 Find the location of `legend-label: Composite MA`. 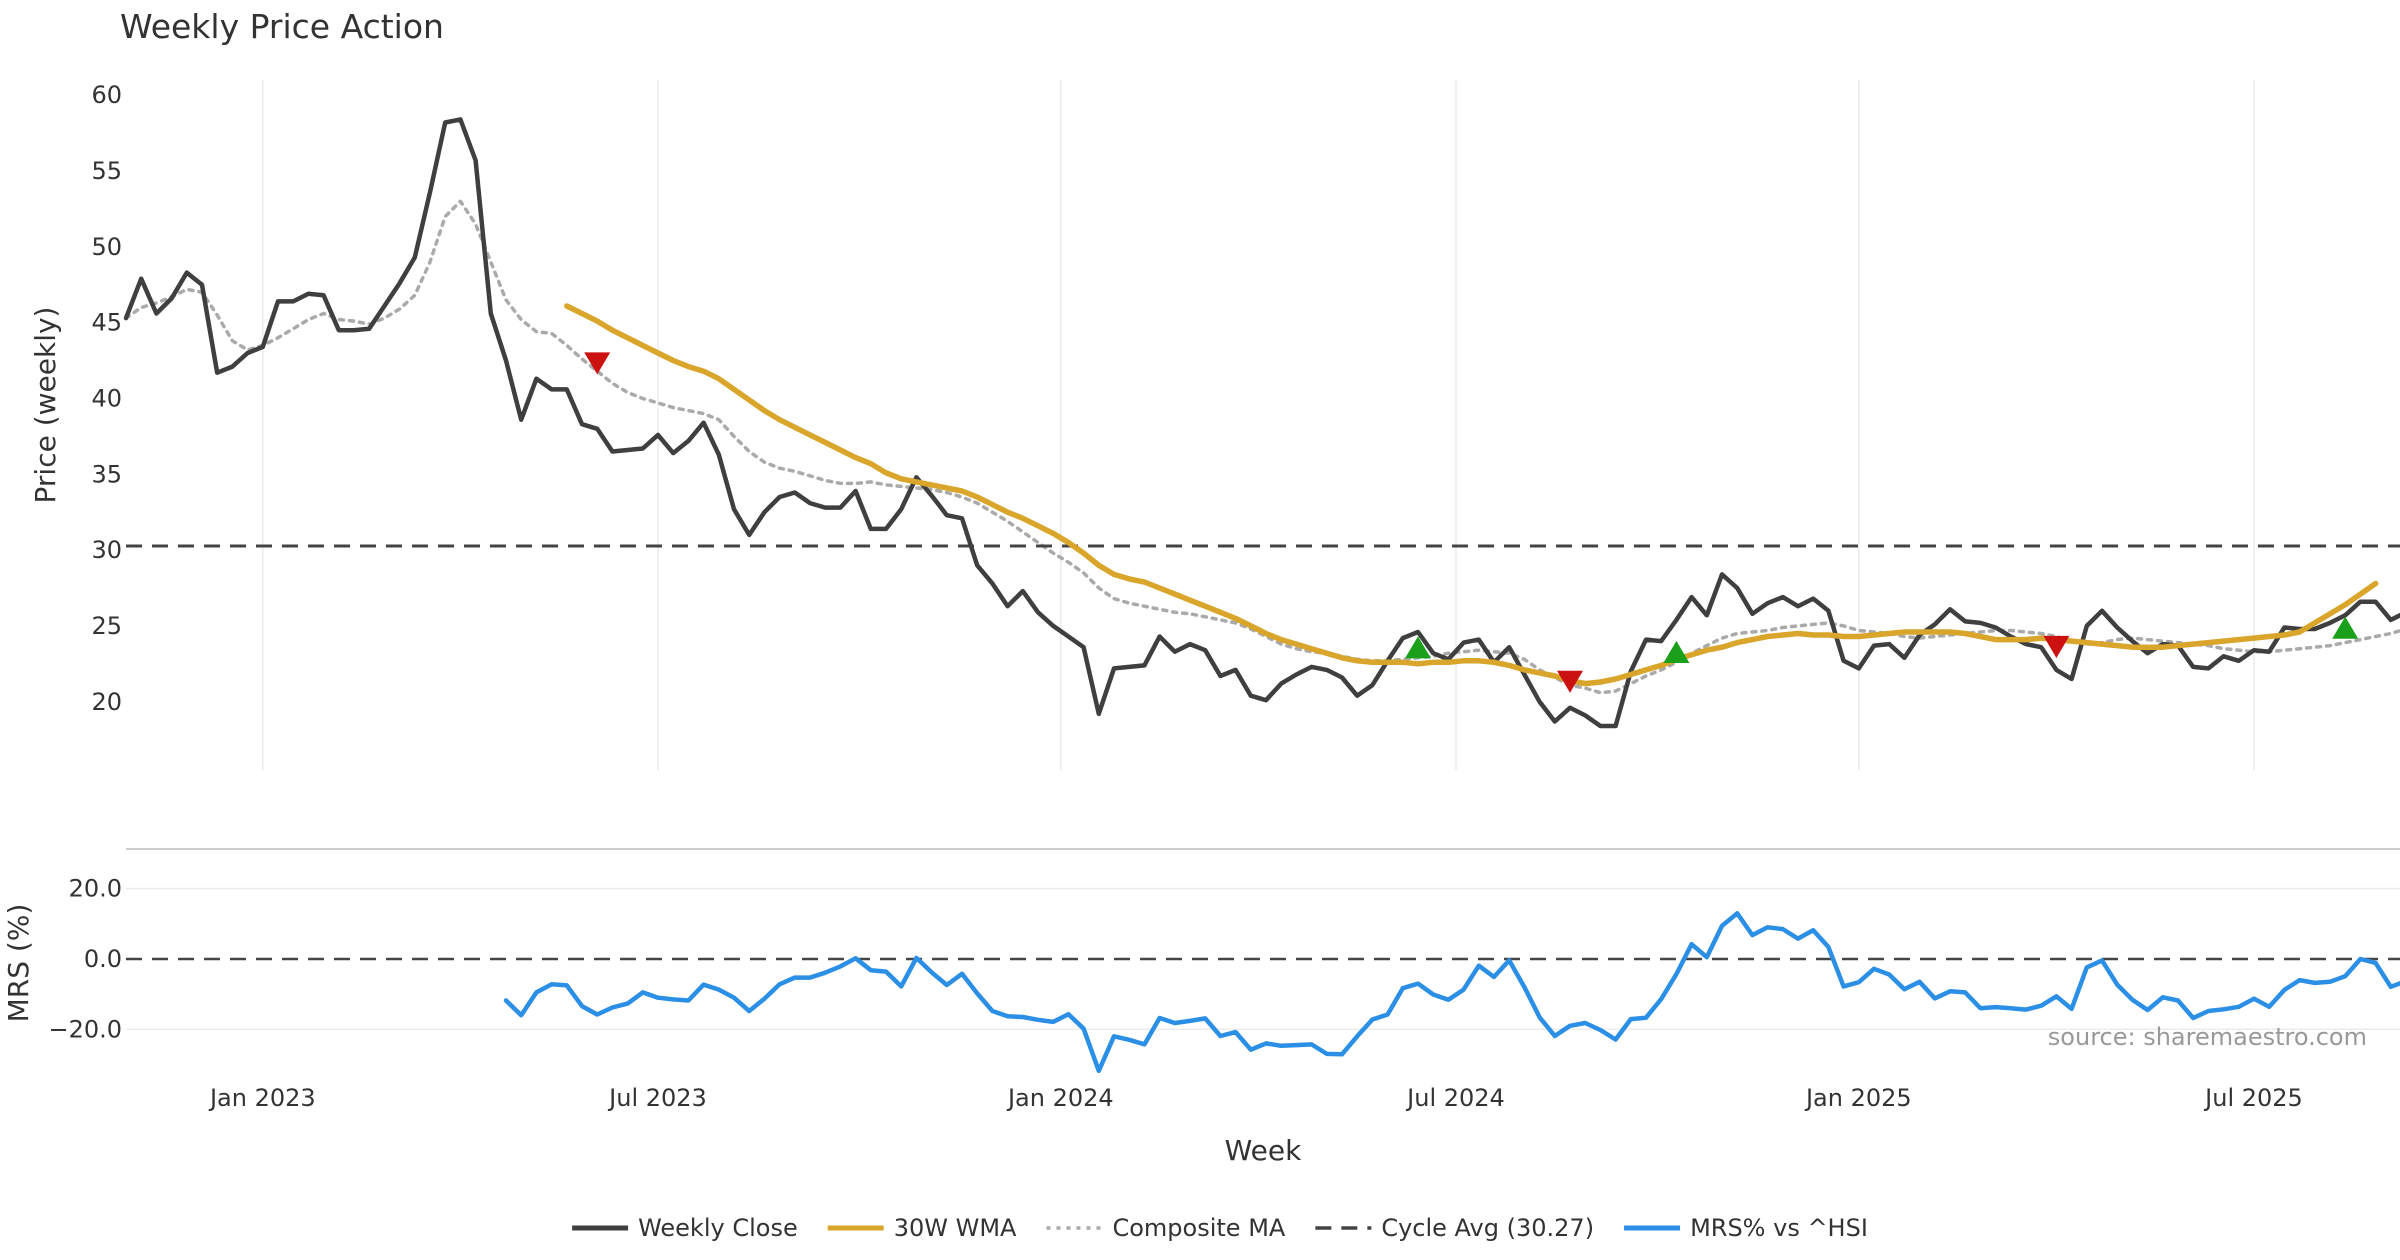

legend-label: Composite MA is located at coordinates (1198, 1228).